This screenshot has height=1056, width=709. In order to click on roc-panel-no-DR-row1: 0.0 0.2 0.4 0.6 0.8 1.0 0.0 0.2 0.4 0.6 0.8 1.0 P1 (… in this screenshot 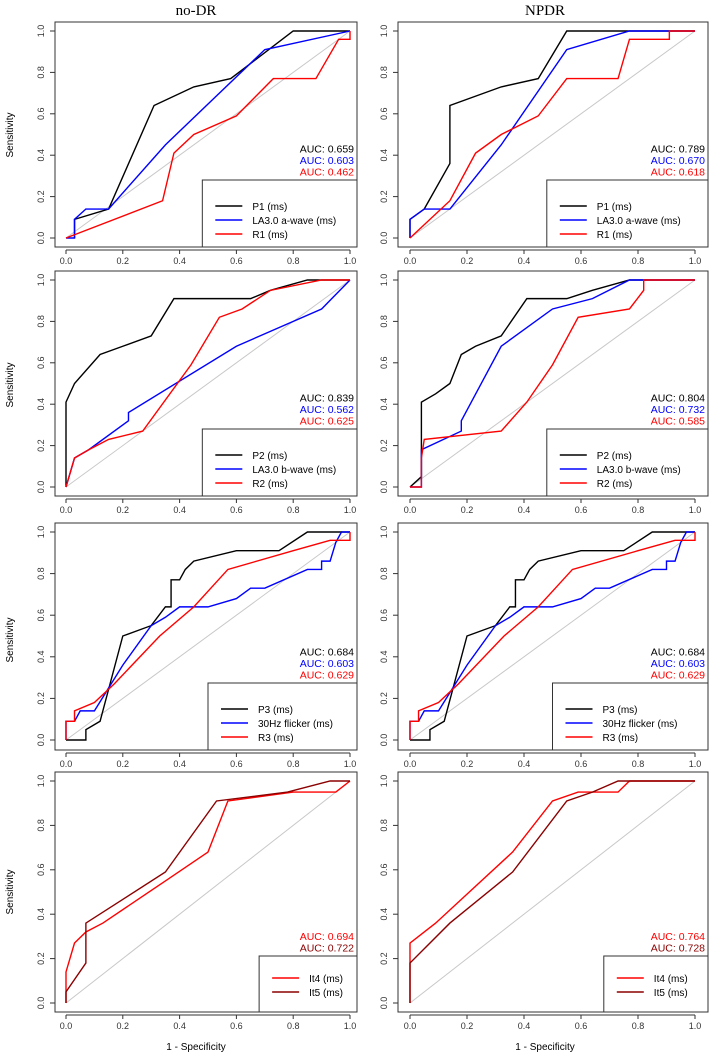, I will do `click(197, 143)`.